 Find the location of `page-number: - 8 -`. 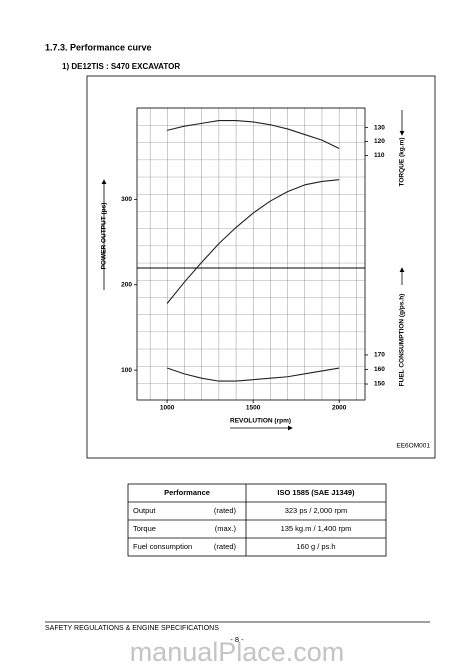

page-number: - 8 - is located at coordinates (237, 639).